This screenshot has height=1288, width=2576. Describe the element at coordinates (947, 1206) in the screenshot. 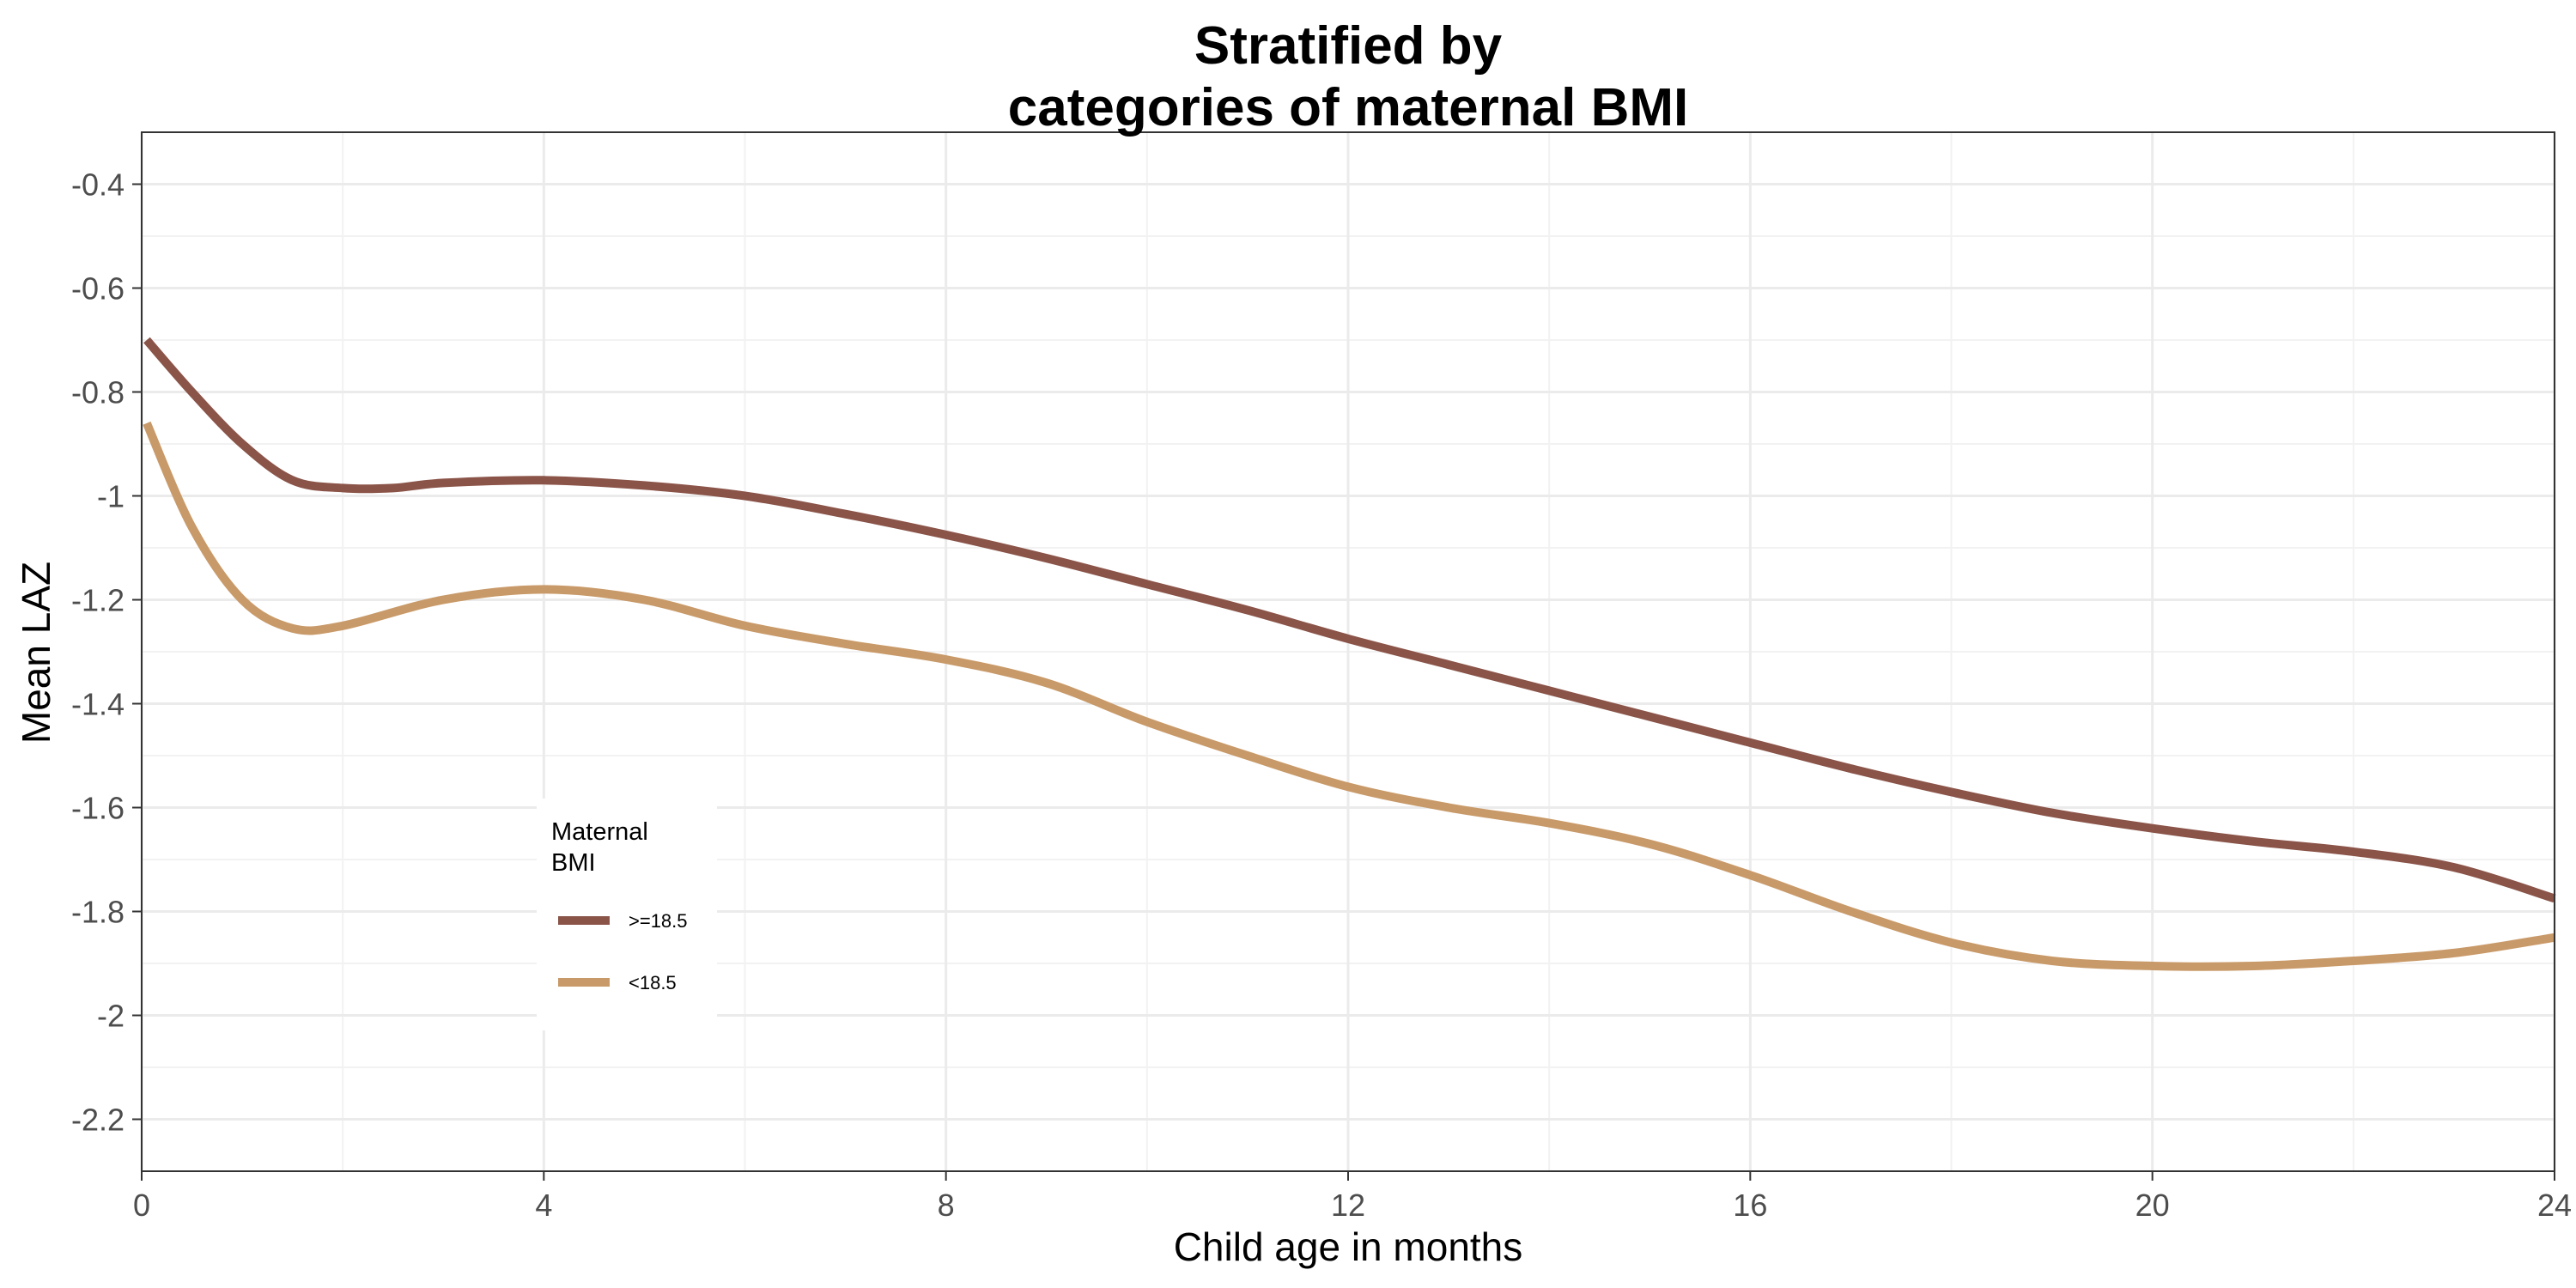

I see `x-tick-label: 8` at that location.